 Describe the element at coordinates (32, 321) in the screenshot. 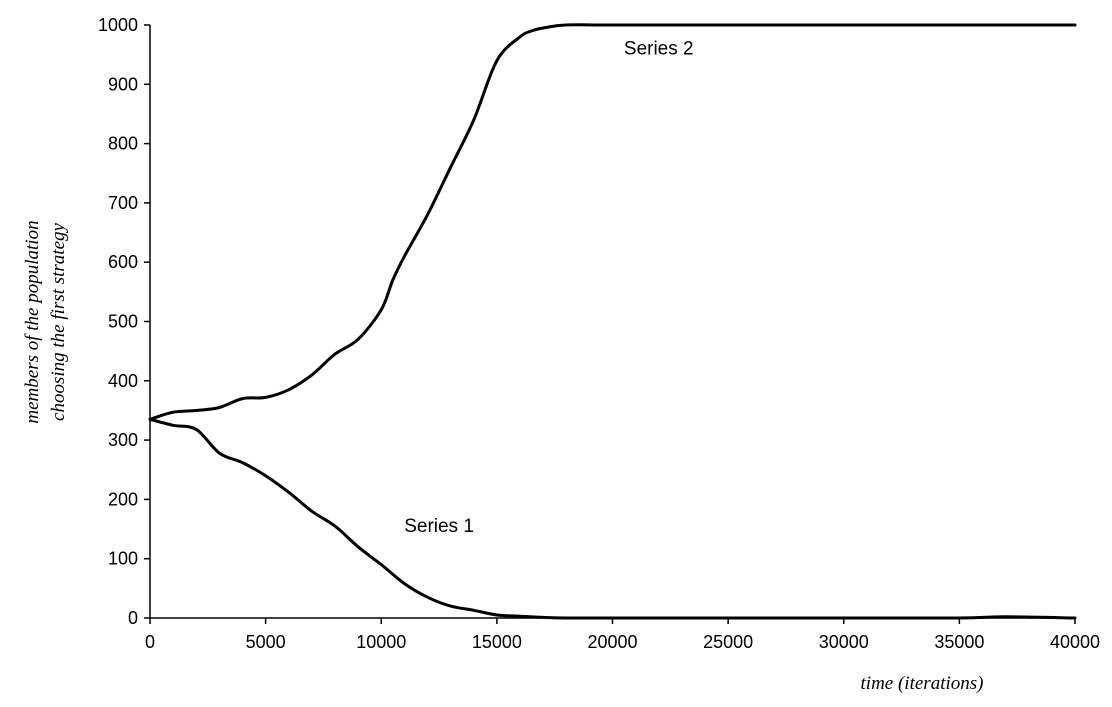

I see `y-axis-title-line-1: members of the population` at that location.